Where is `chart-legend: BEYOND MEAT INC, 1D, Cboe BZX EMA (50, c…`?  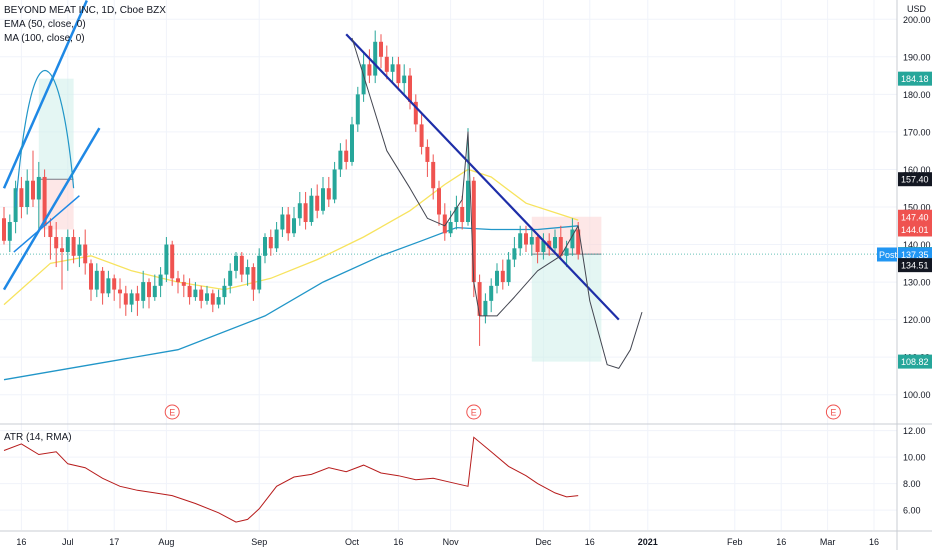 chart-legend: BEYOND MEAT INC, 1D, Cboe BZX EMA (50, c… is located at coordinates (85, 25).